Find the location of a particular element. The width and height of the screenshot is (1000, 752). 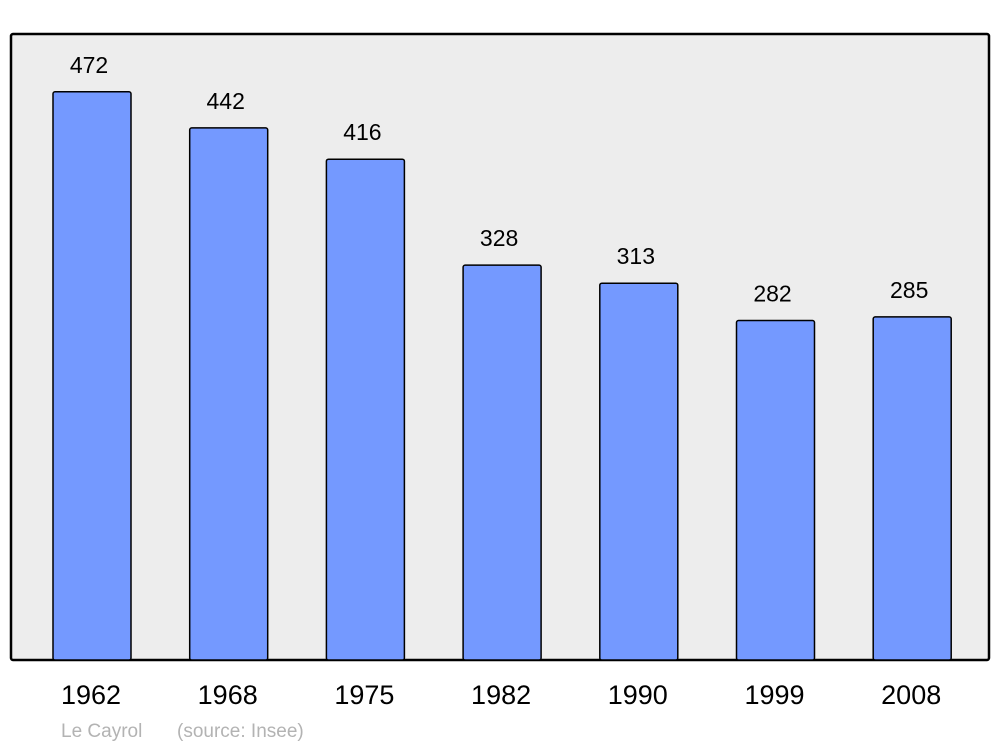

bar-1975 is located at coordinates (365, 409).